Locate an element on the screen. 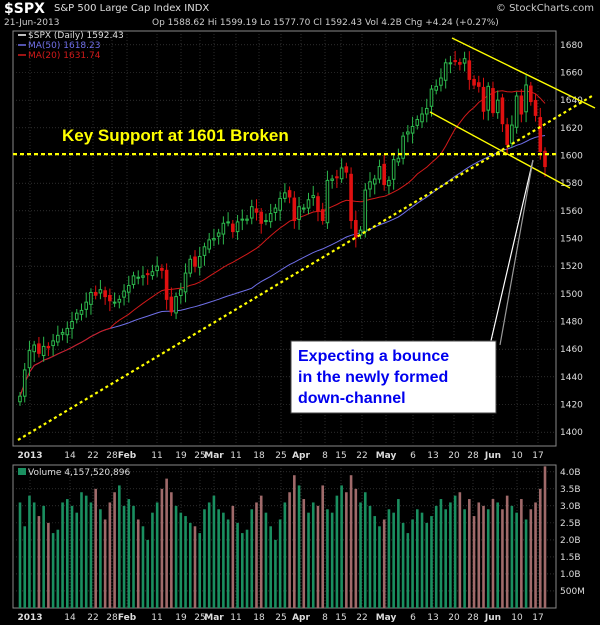 The height and width of the screenshot is (625, 600). x-tick-label: 8 is located at coordinates (325, 456).